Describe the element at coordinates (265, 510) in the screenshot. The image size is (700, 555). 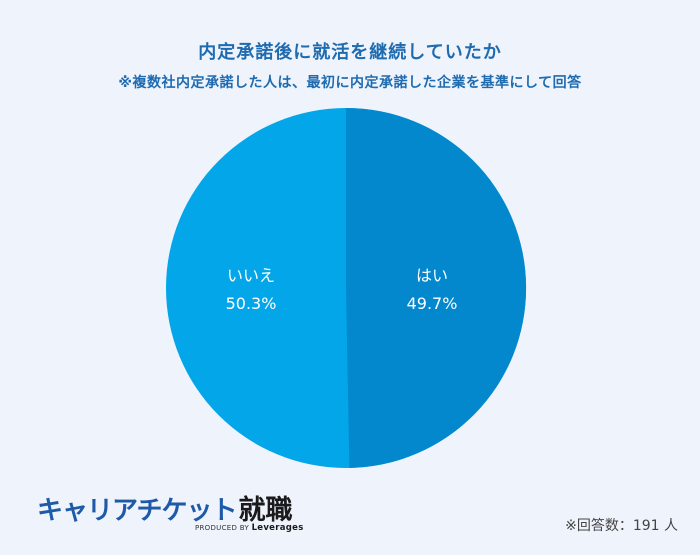
I see `logo-sub-text: 就職` at that location.